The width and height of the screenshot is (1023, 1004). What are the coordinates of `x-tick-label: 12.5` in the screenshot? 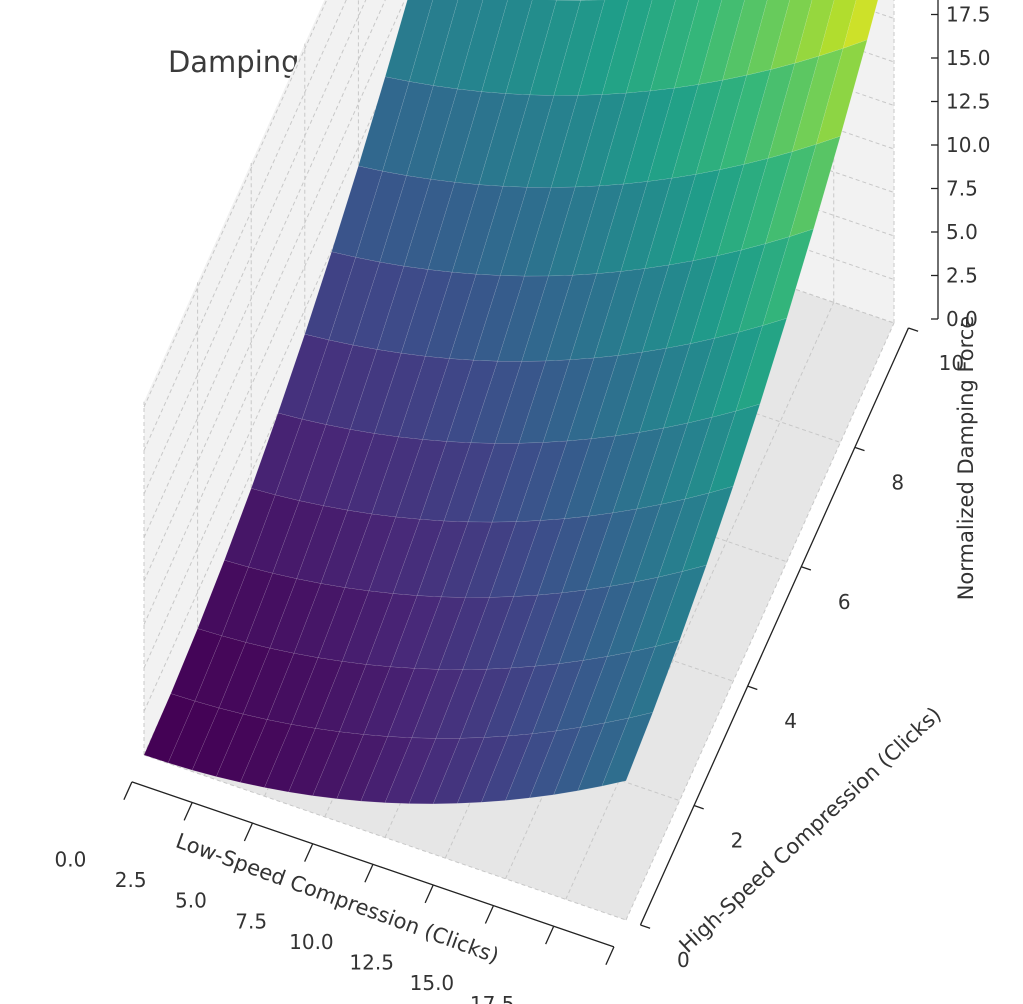 It's located at (371, 963).